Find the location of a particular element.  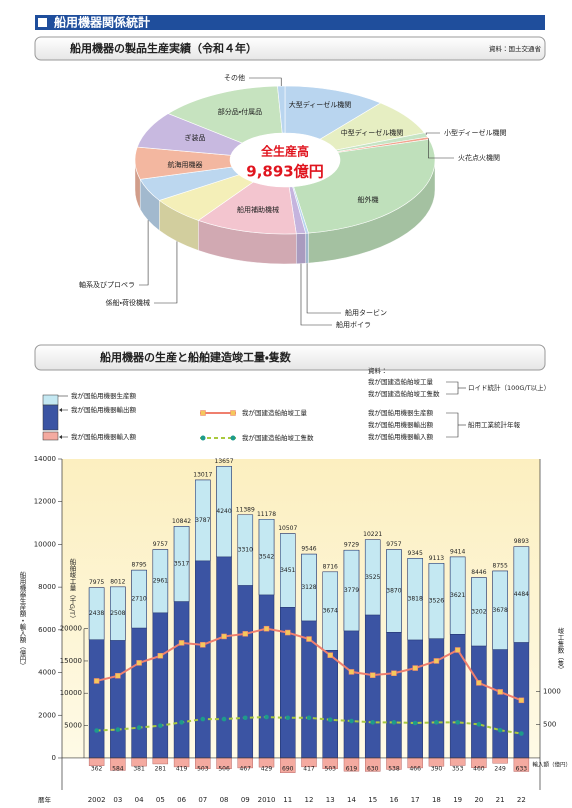

import-label: 419 is located at coordinates (182, 768).